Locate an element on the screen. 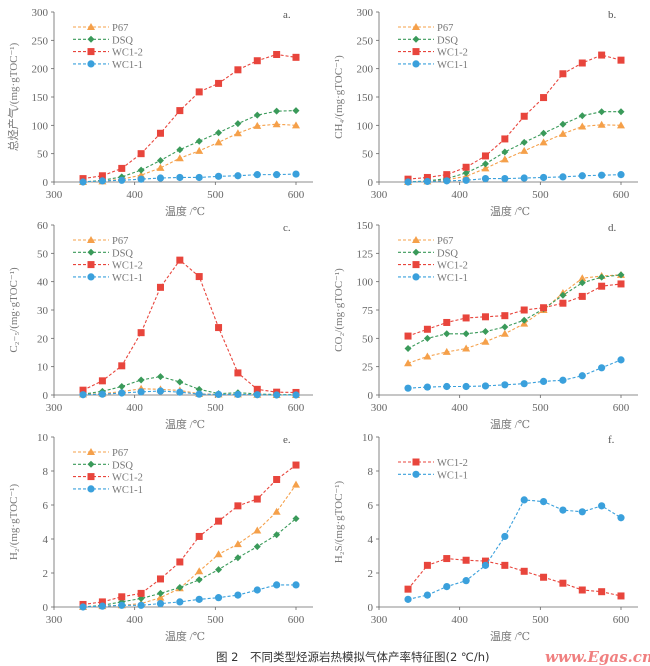 The height and width of the screenshot is (666, 650). y-axis-label: H₂S/(mg·gTOC⁻¹) is located at coordinates (339, 521).